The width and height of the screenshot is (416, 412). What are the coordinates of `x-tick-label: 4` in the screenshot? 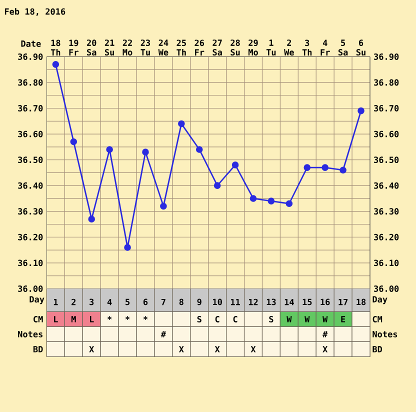 It's located at (109, 302).